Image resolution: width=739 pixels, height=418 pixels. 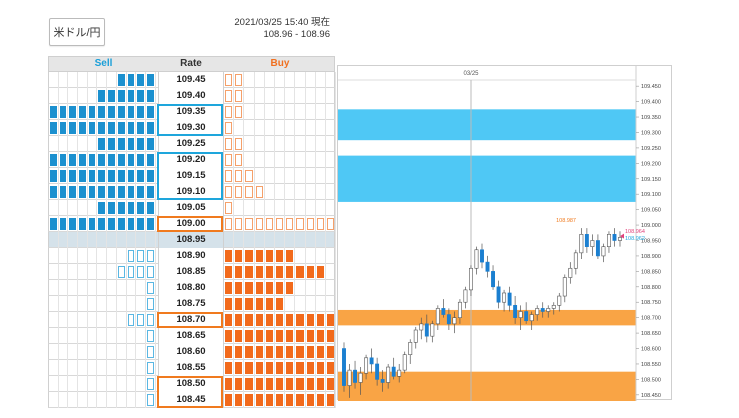 I want to click on y-tick-label: 108.500, so click(x=651, y=380).